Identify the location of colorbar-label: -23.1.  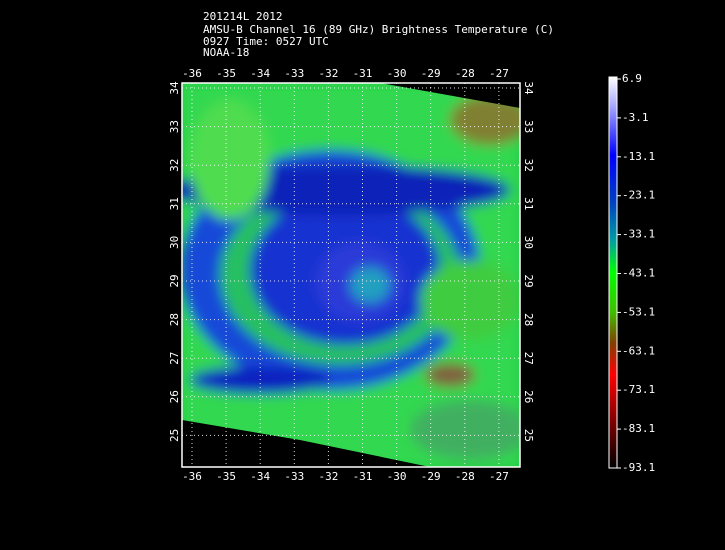
(638, 195).